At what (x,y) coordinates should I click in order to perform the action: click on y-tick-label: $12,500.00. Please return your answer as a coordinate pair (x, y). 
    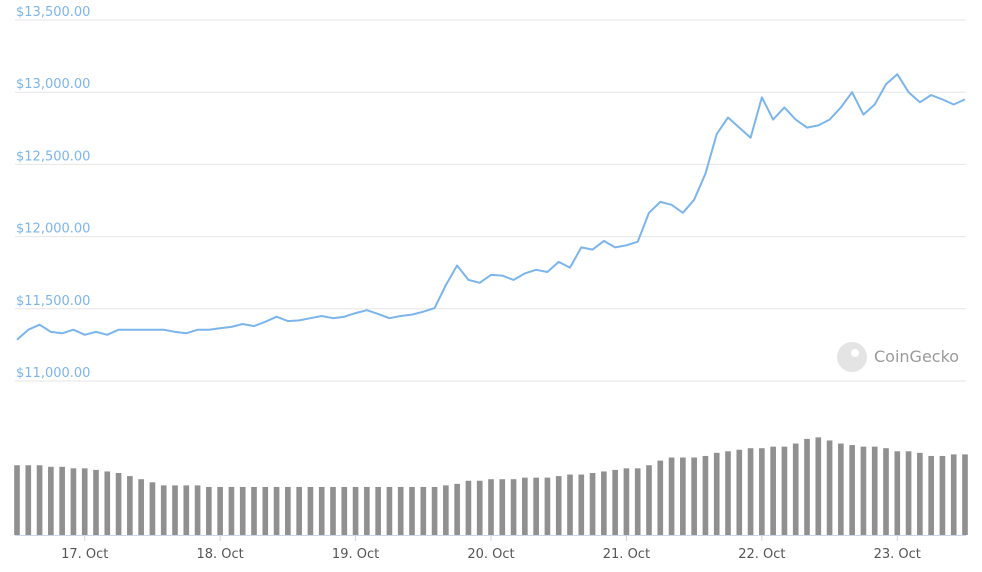
    Looking at the image, I should click on (53, 156).